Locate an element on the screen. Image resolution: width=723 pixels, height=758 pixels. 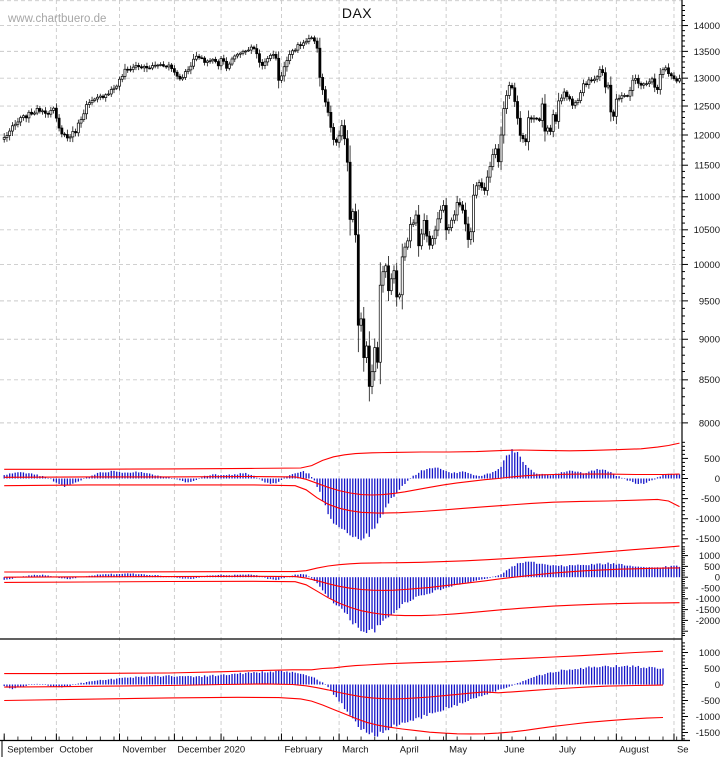
month-label: September is located at coordinates (30, 750).